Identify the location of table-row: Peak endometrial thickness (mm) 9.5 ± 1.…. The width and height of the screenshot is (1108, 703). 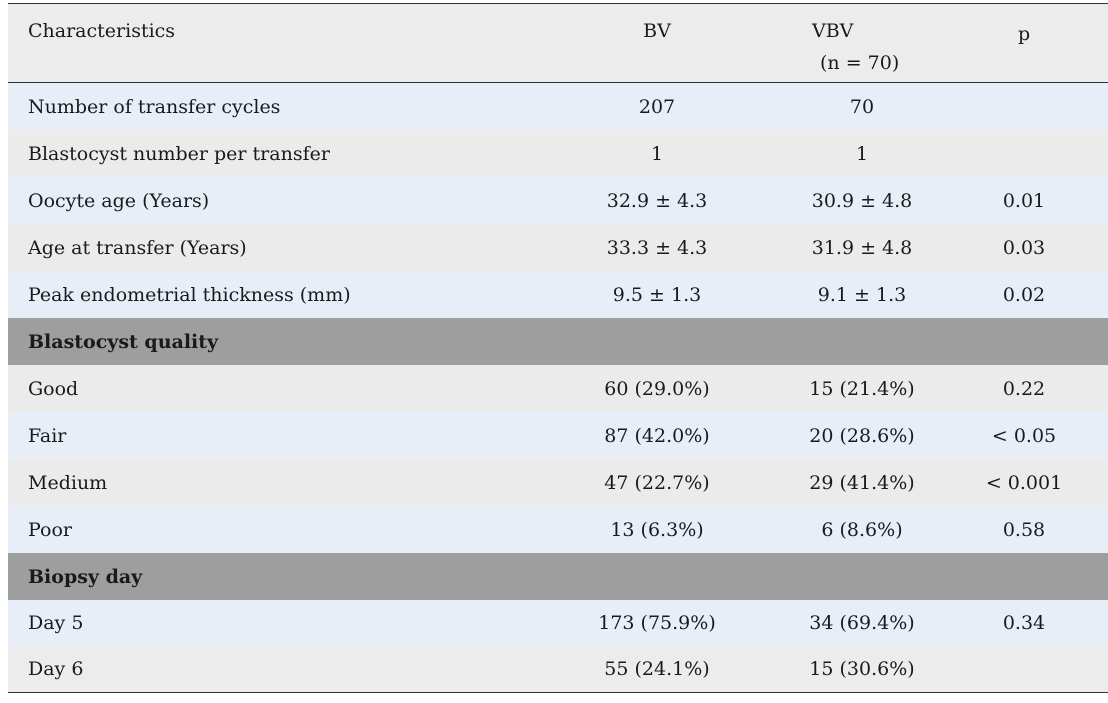
(558, 294).